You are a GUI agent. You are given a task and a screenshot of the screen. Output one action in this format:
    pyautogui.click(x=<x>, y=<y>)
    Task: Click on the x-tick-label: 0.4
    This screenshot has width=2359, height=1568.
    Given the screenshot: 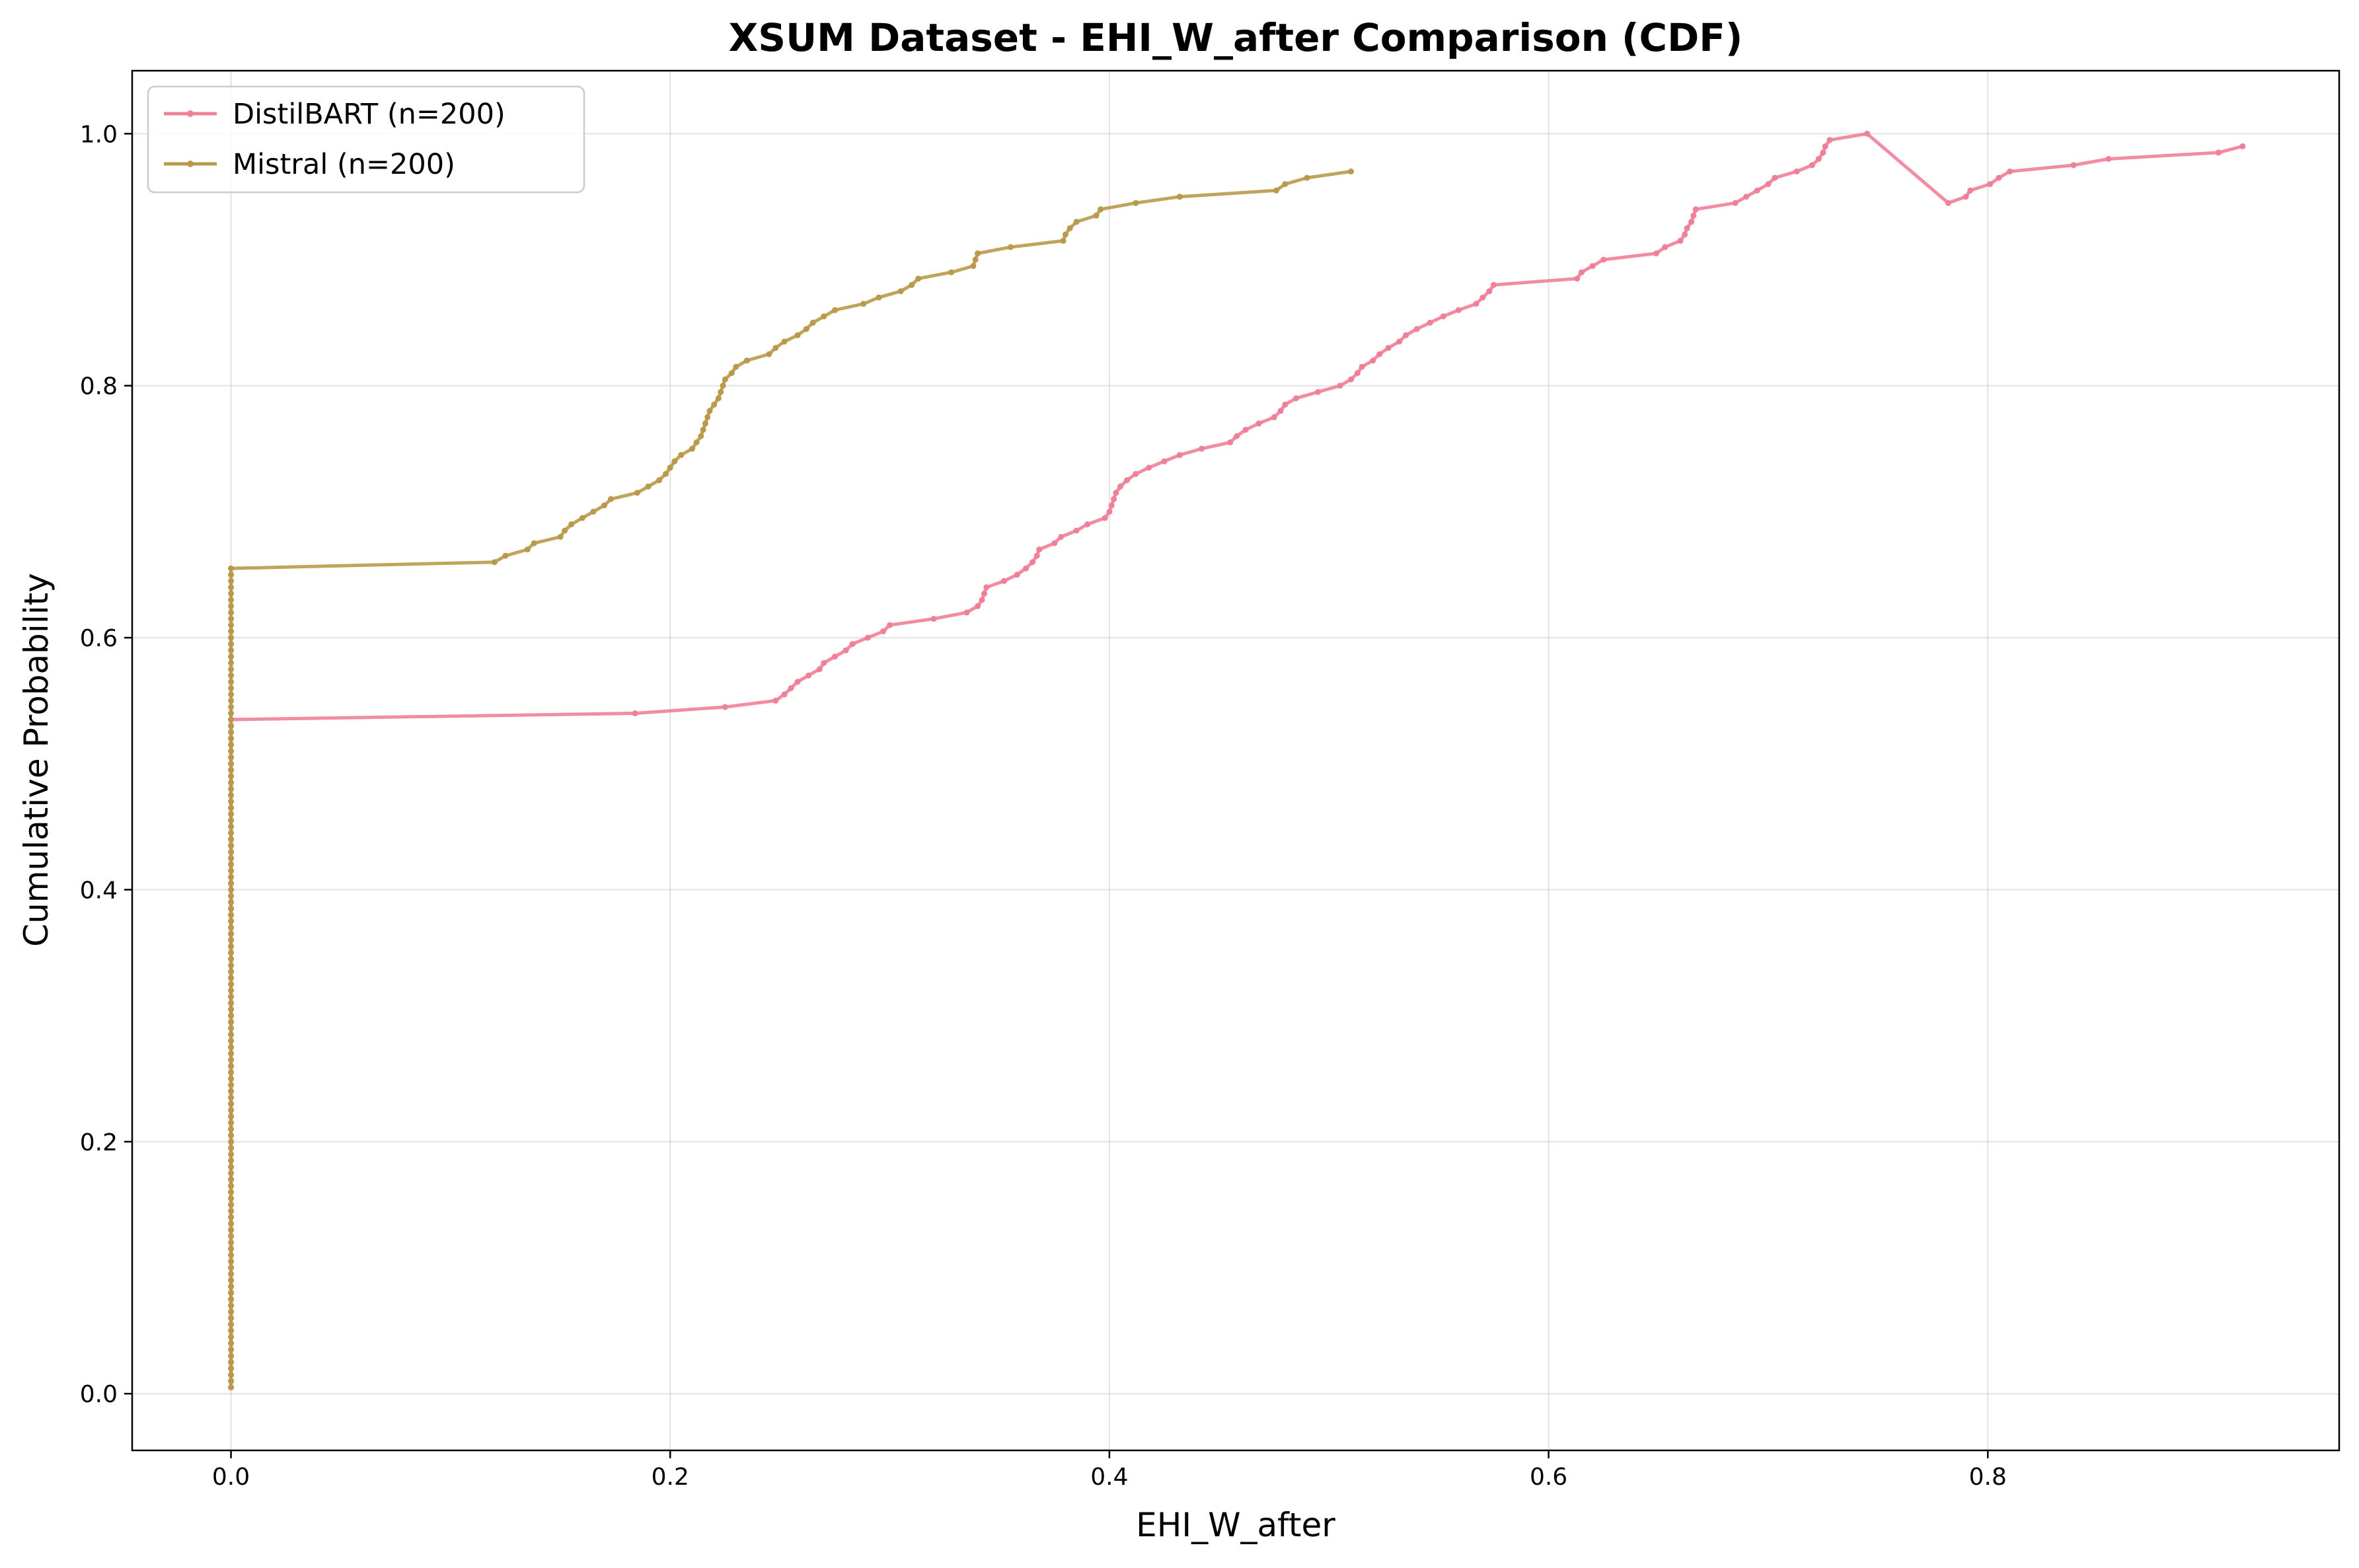 What is the action you would take?
    pyautogui.click(x=1109, y=1477)
    